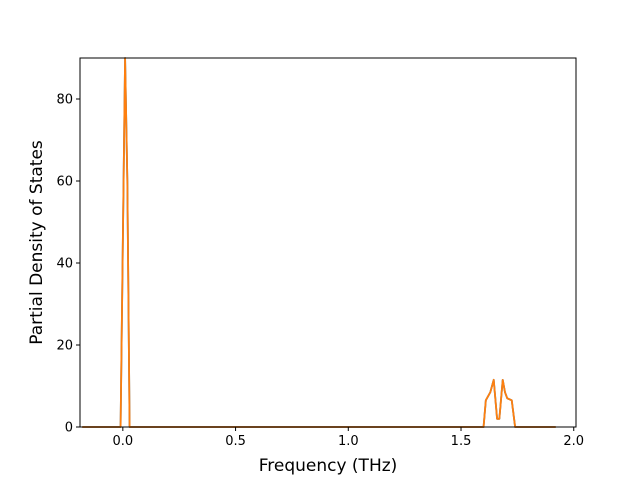 This screenshot has width=640, height=480. Describe the element at coordinates (328, 466) in the screenshot. I see `x-axis-label: Frequency (THz)` at that location.